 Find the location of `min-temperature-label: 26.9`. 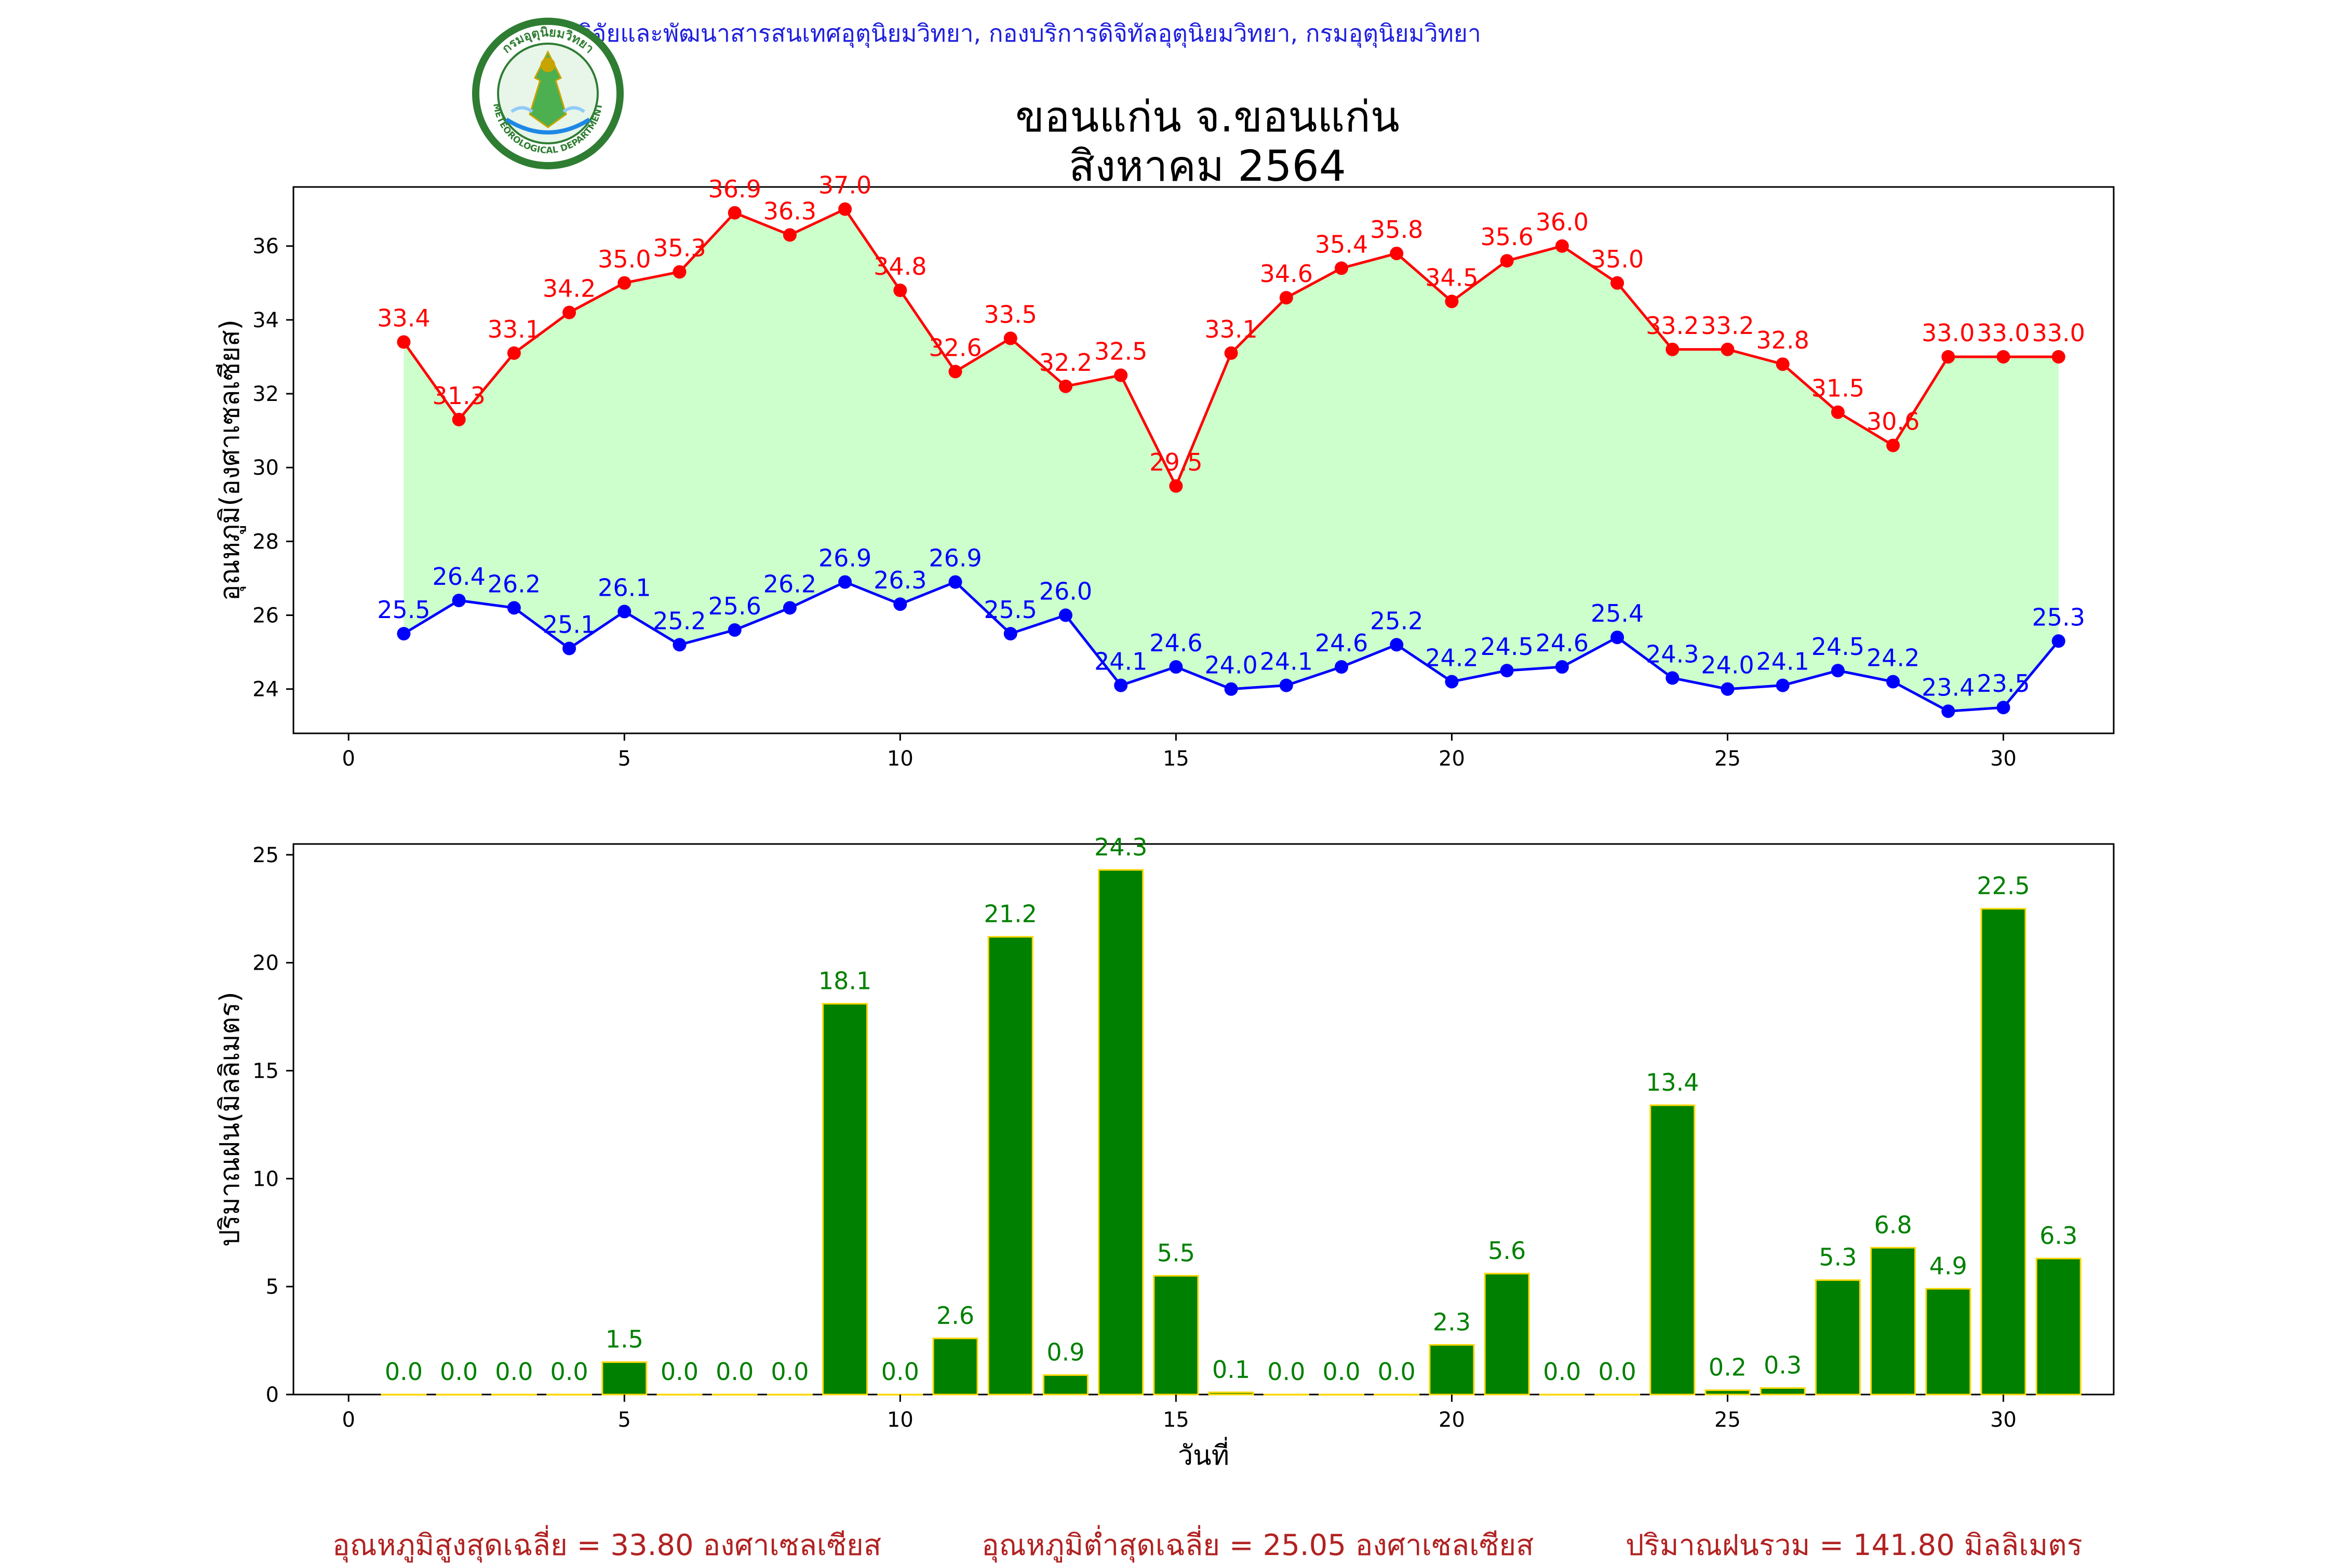

min-temperature-label: 26.9 is located at coordinates (955, 558).